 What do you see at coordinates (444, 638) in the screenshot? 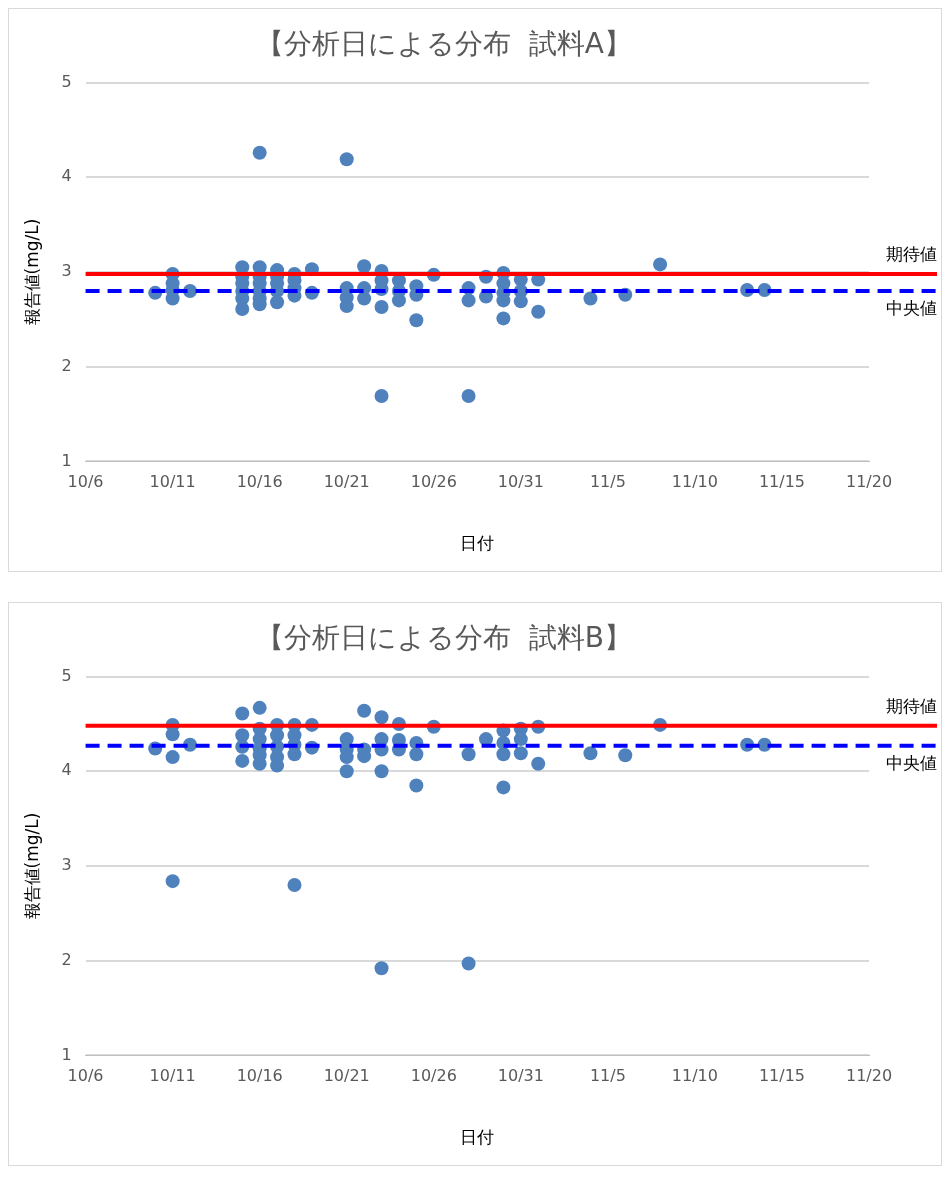
I see `chart-title: 【分析日による分布 試料B】` at bounding box center [444, 638].